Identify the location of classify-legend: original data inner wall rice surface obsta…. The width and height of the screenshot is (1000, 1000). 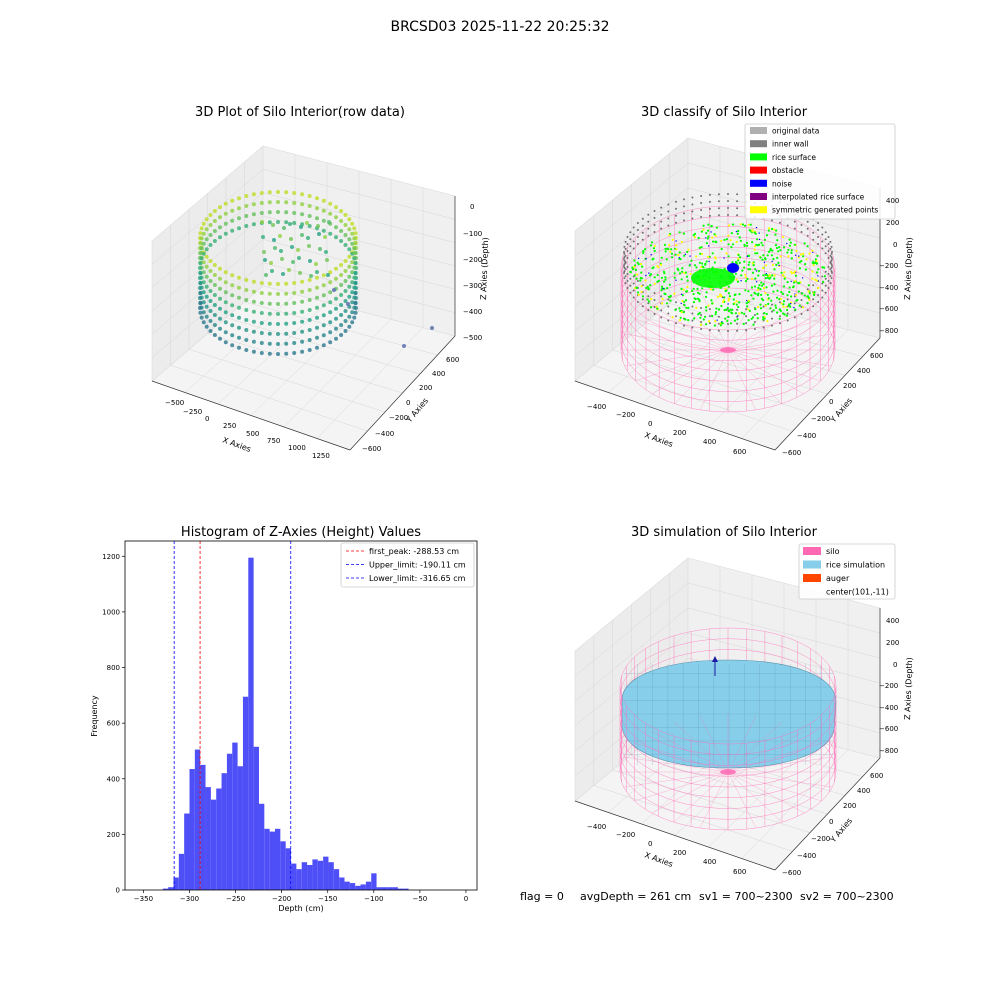
(820, 171).